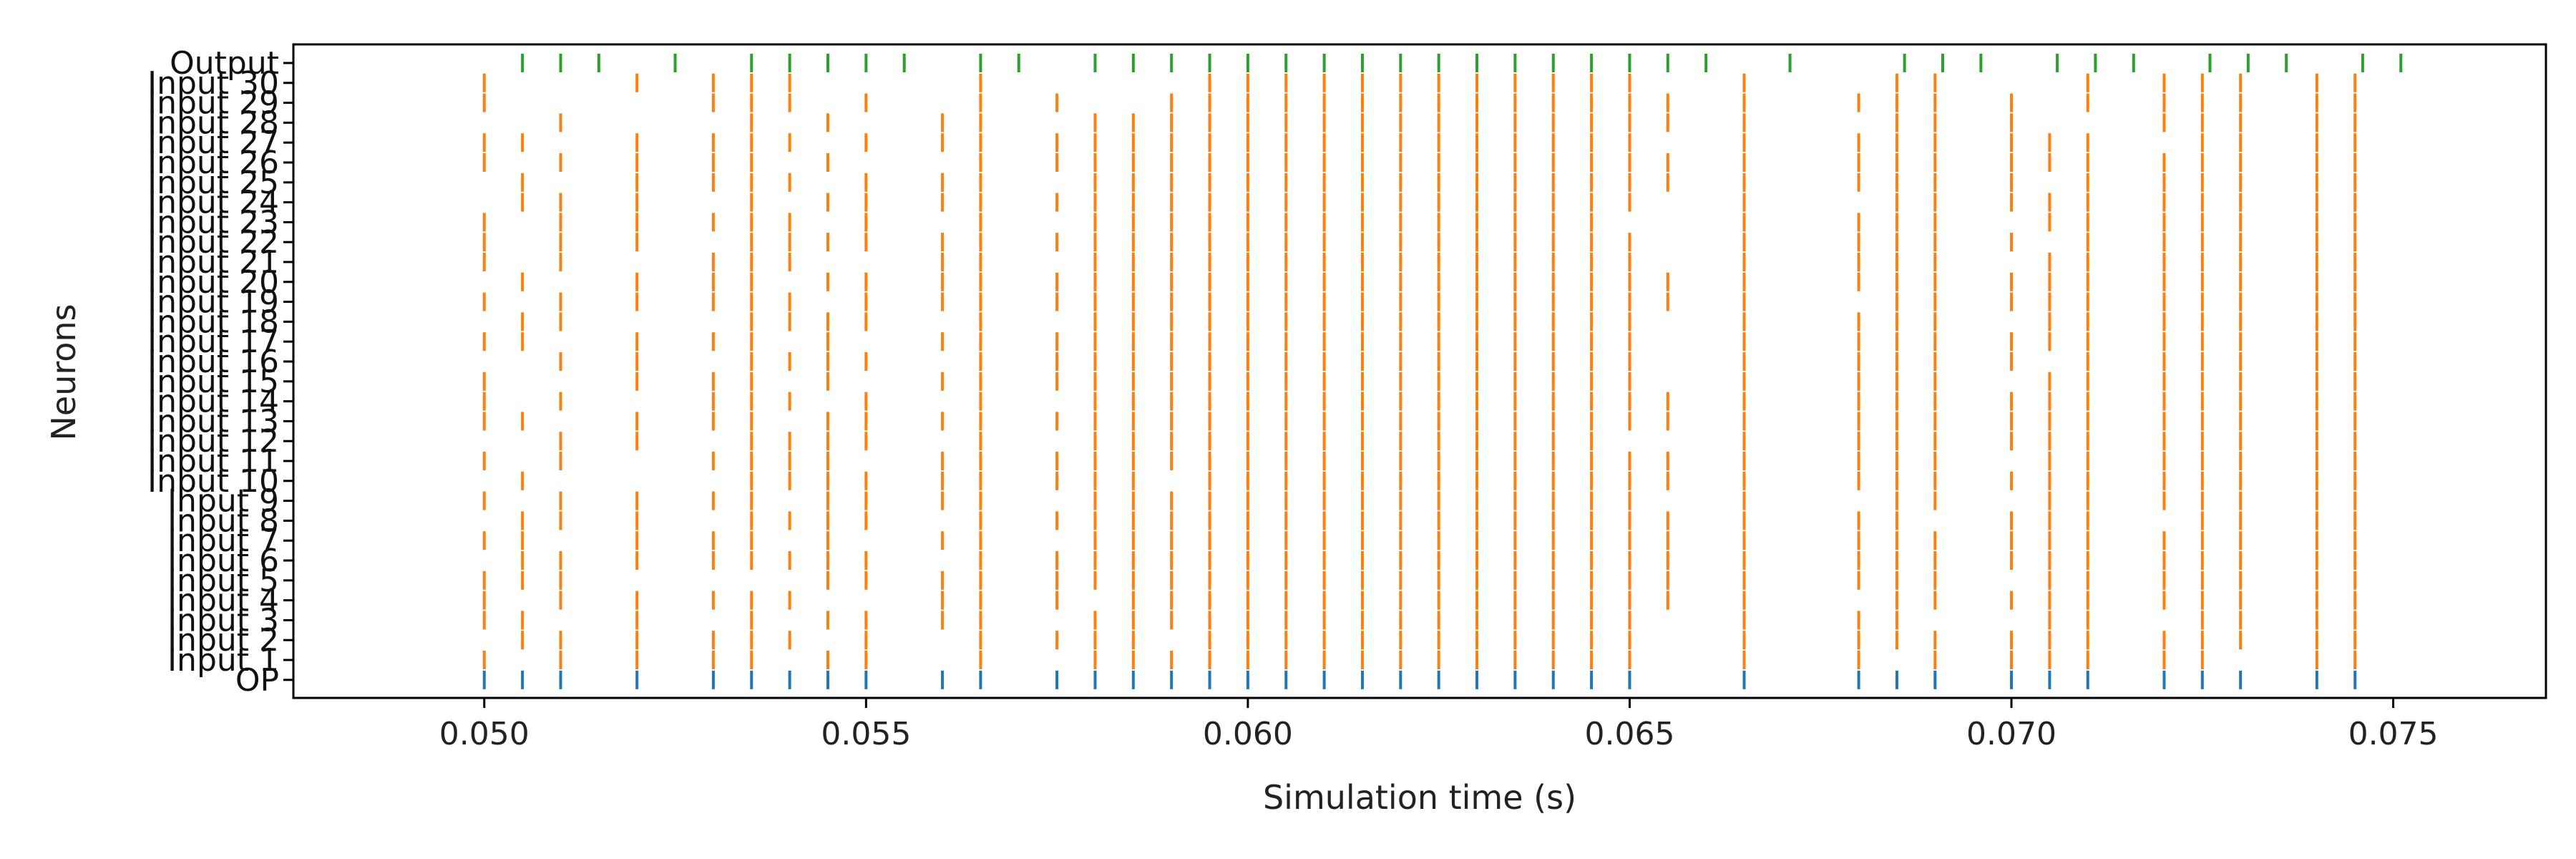  What do you see at coordinates (223, 501) in the screenshot?
I see `row-label: Input 9` at bounding box center [223, 501].